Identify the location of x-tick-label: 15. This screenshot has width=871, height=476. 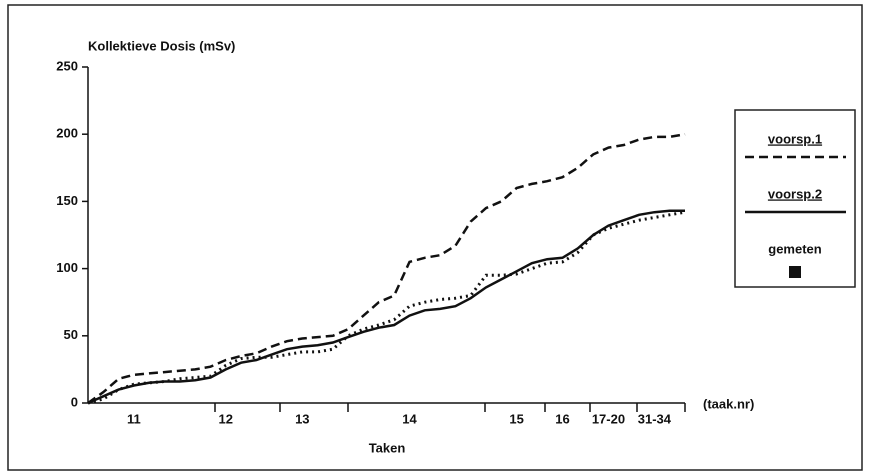
(516, 418).